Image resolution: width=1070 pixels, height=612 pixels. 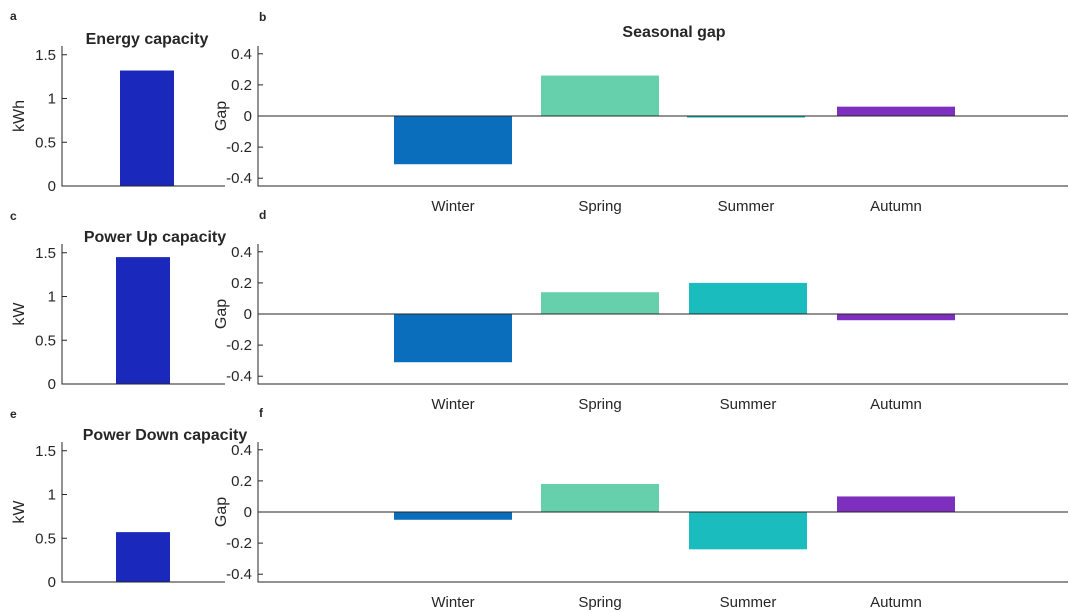 I want to click on y-axis-label-b: Gap, so click(x=221, y=116).